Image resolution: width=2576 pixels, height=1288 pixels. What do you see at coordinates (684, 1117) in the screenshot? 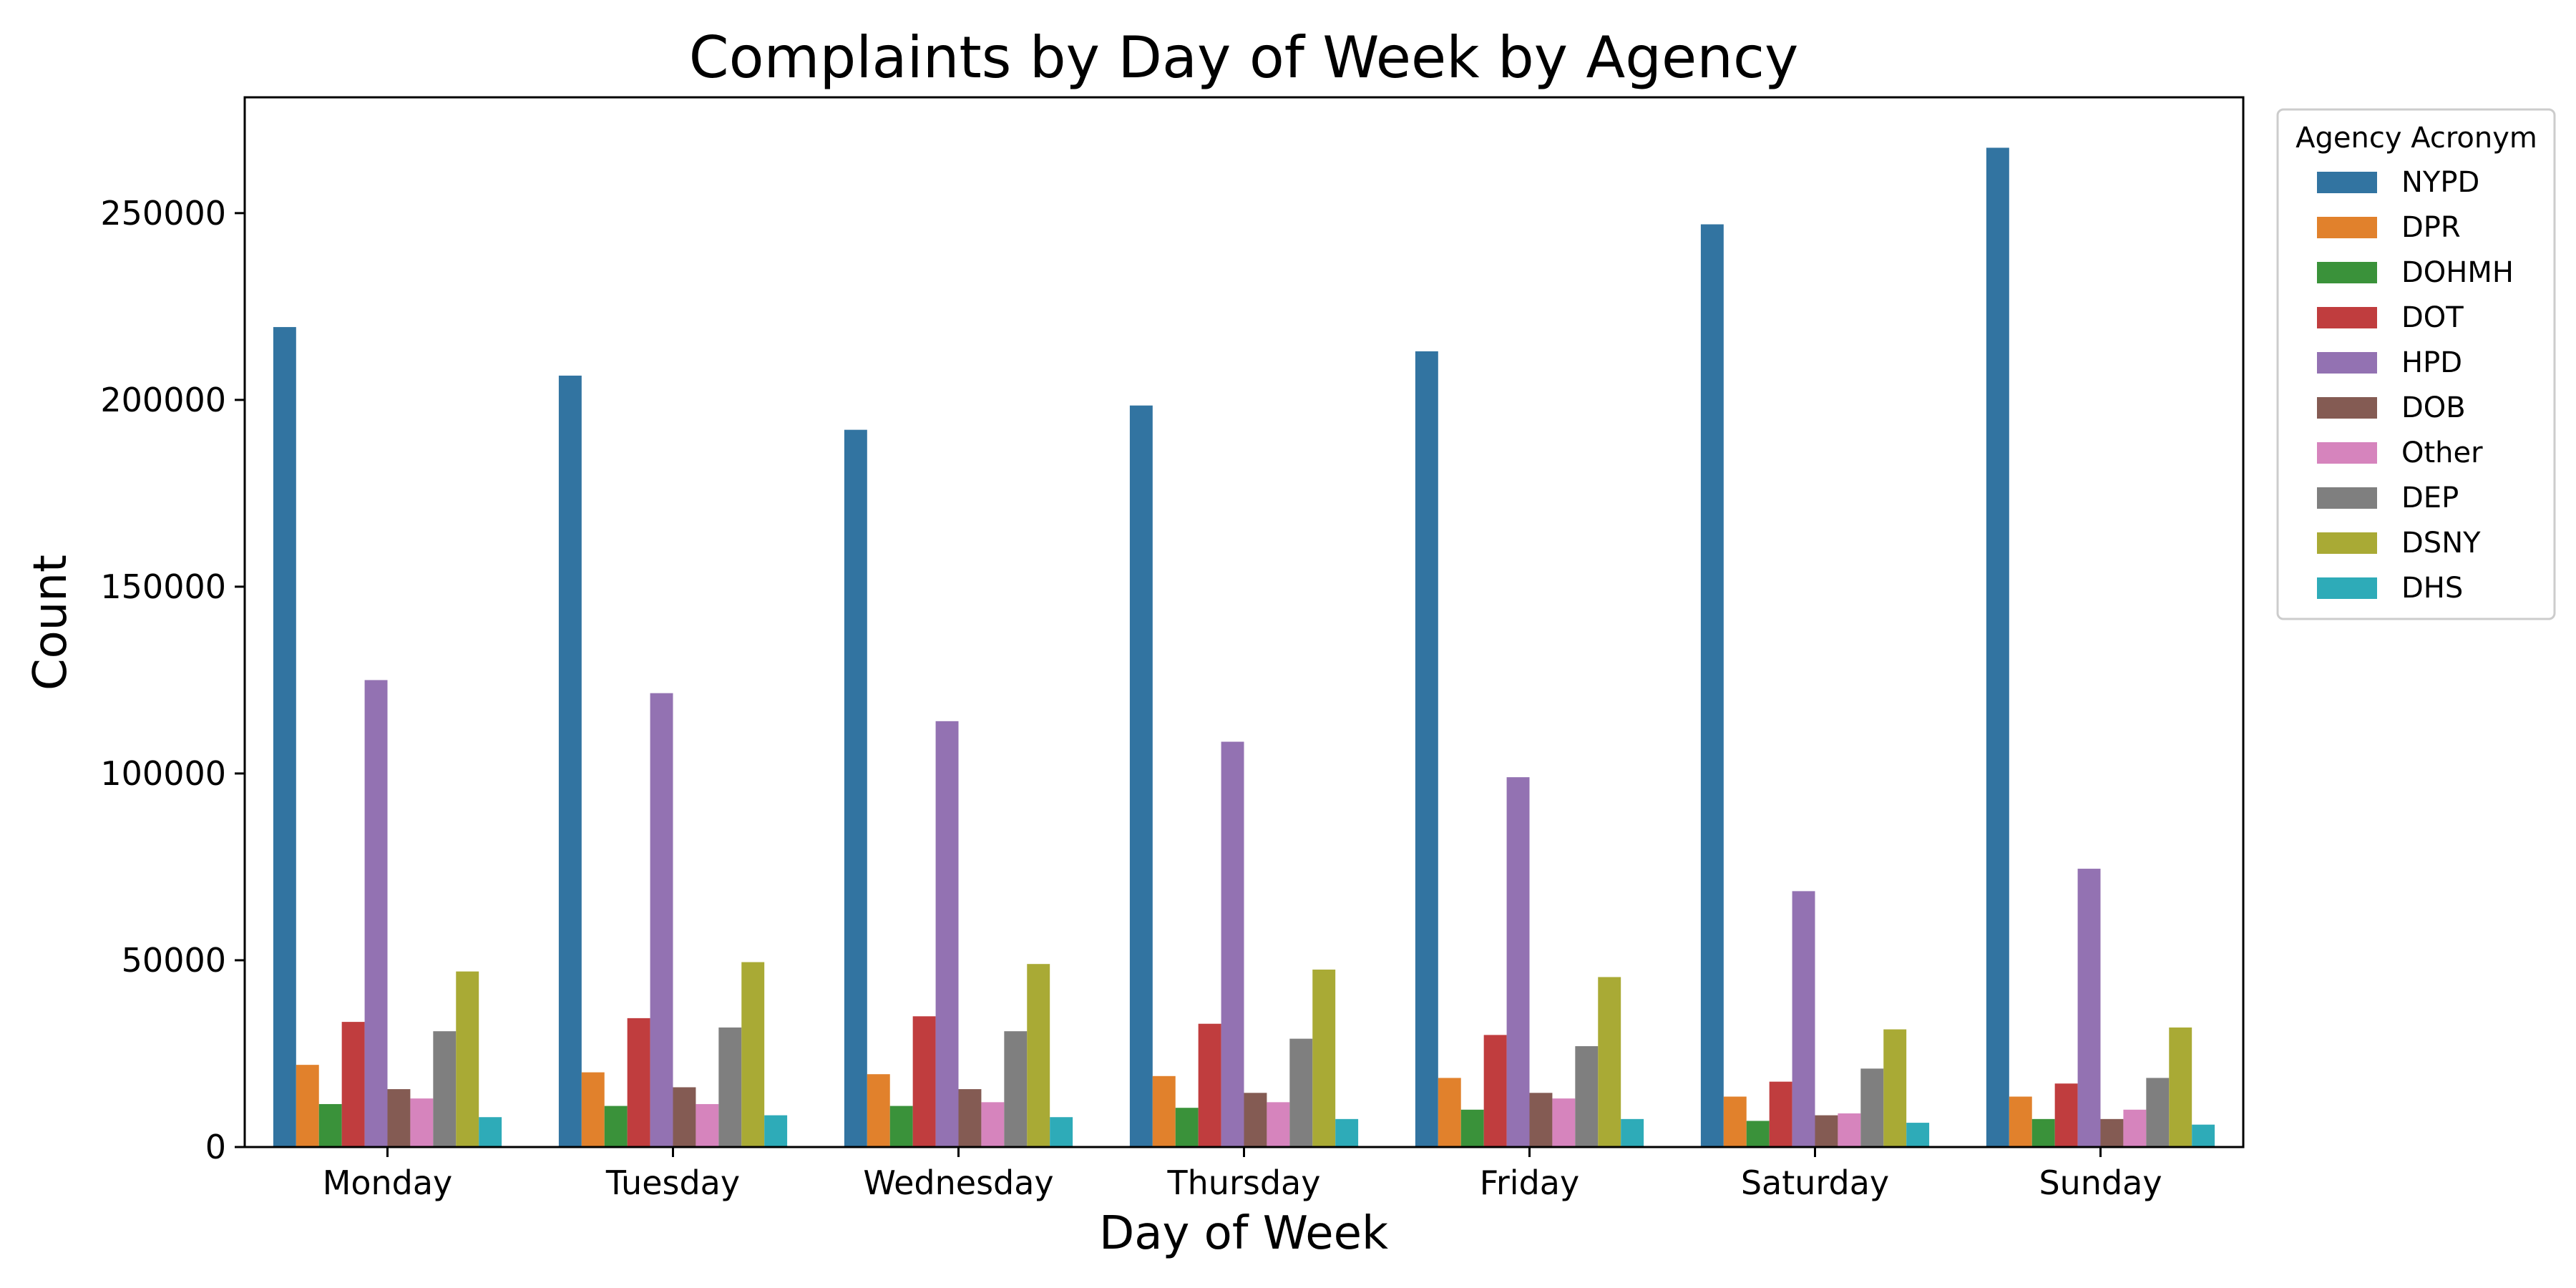
I see `bar-dob-tuesday` at bounding box center [684, 1117].